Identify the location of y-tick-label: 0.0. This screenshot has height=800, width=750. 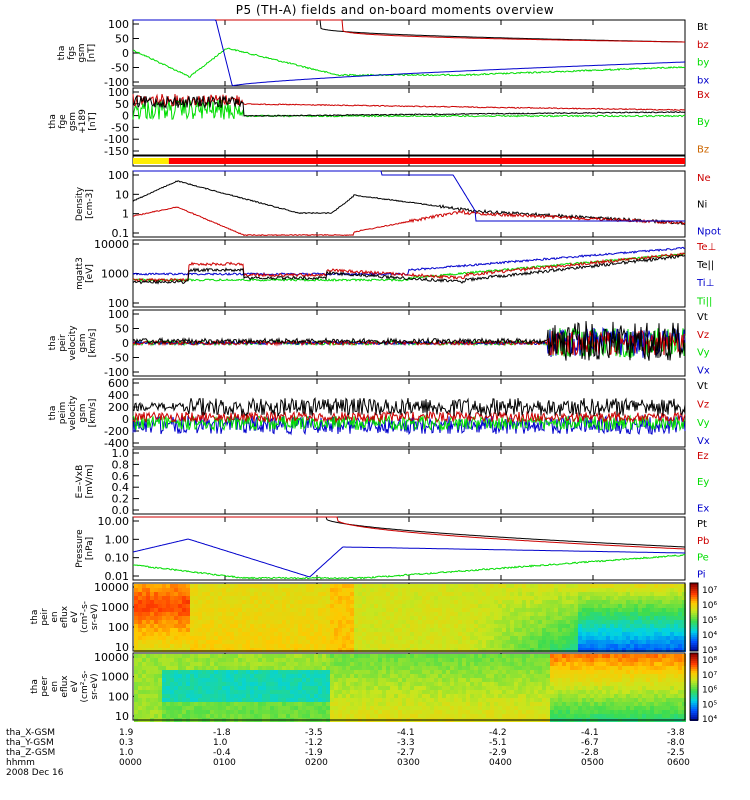
(121, 510).